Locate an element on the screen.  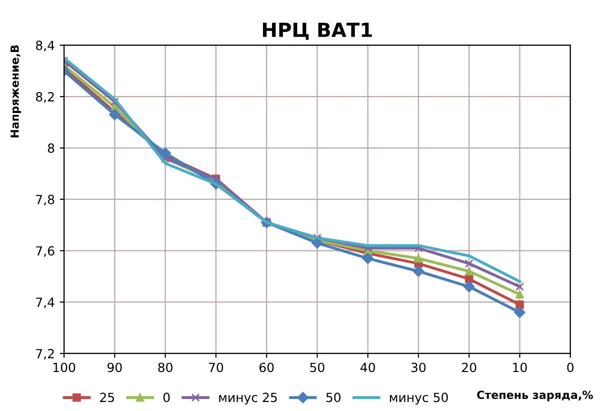
legend-label: 0 is located at coordinates (166, 397).